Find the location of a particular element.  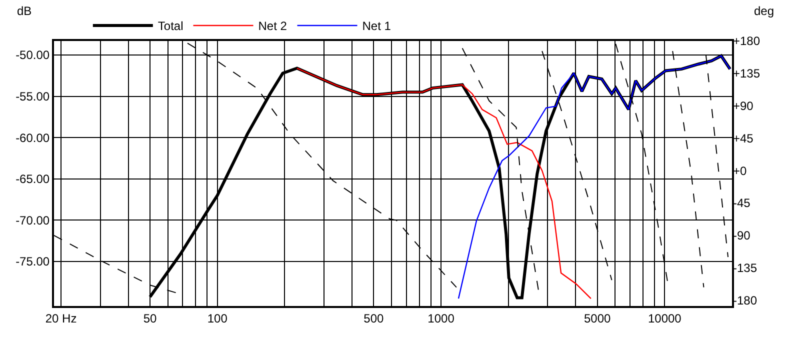

x-tick-label: 1000 is located at coordinates (441, 318).